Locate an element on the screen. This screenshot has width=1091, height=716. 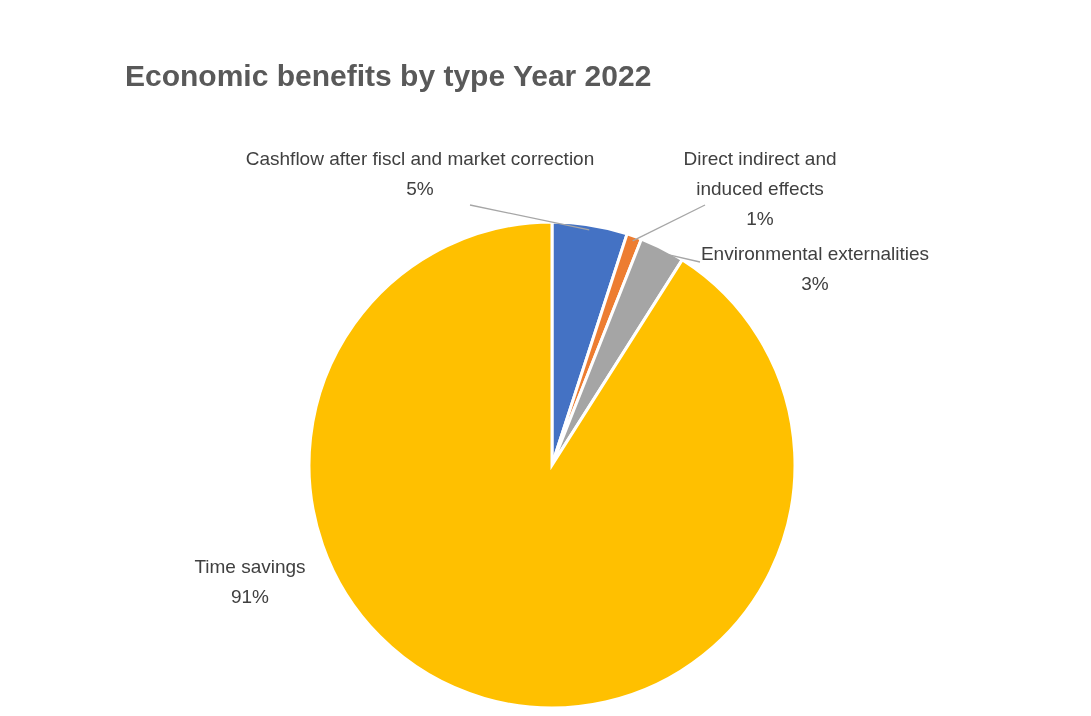
chart-title: Economic benefits by type Year 2022 is located at coordinates (388, 75).